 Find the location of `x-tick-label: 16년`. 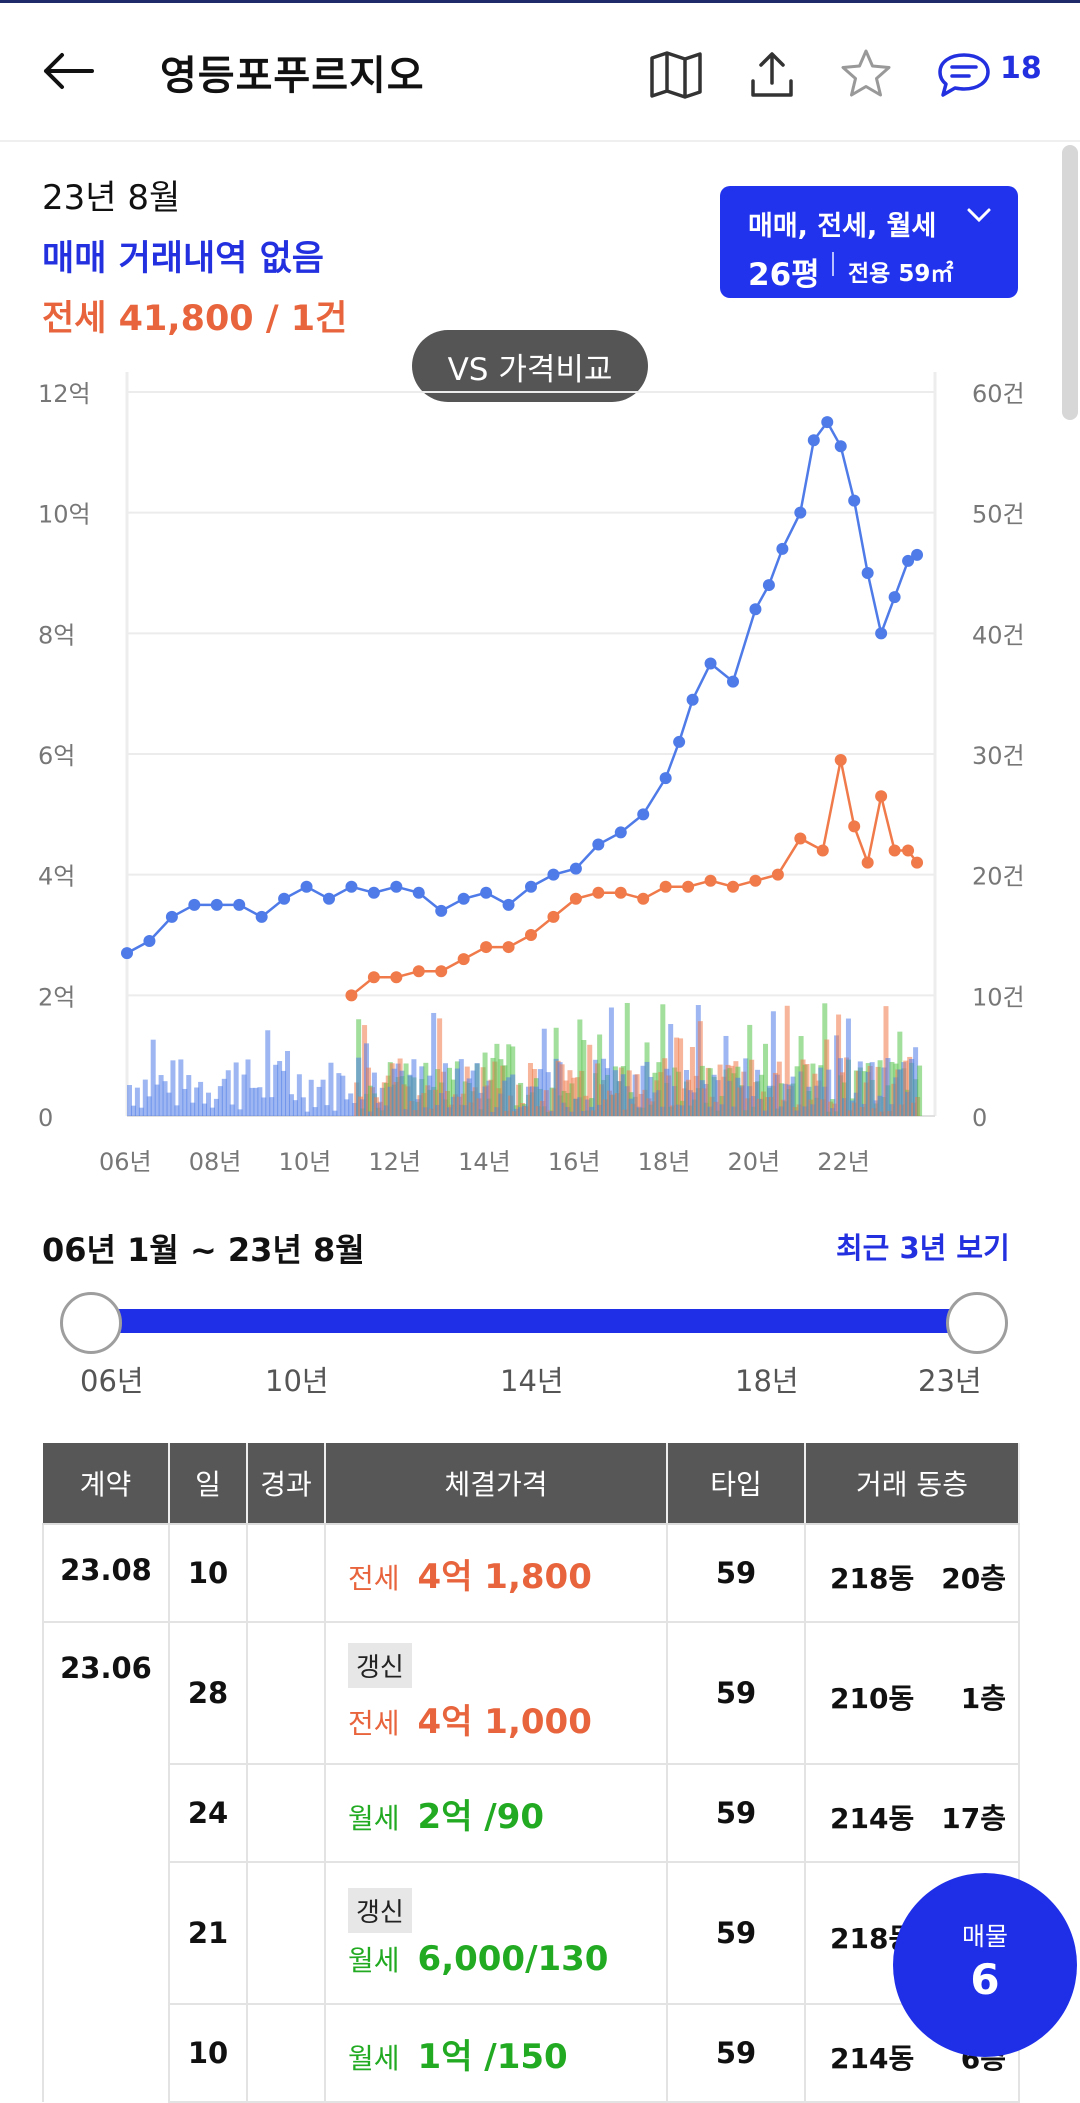

x-tick-label: 16년 is located at coordinates (574, 1162).